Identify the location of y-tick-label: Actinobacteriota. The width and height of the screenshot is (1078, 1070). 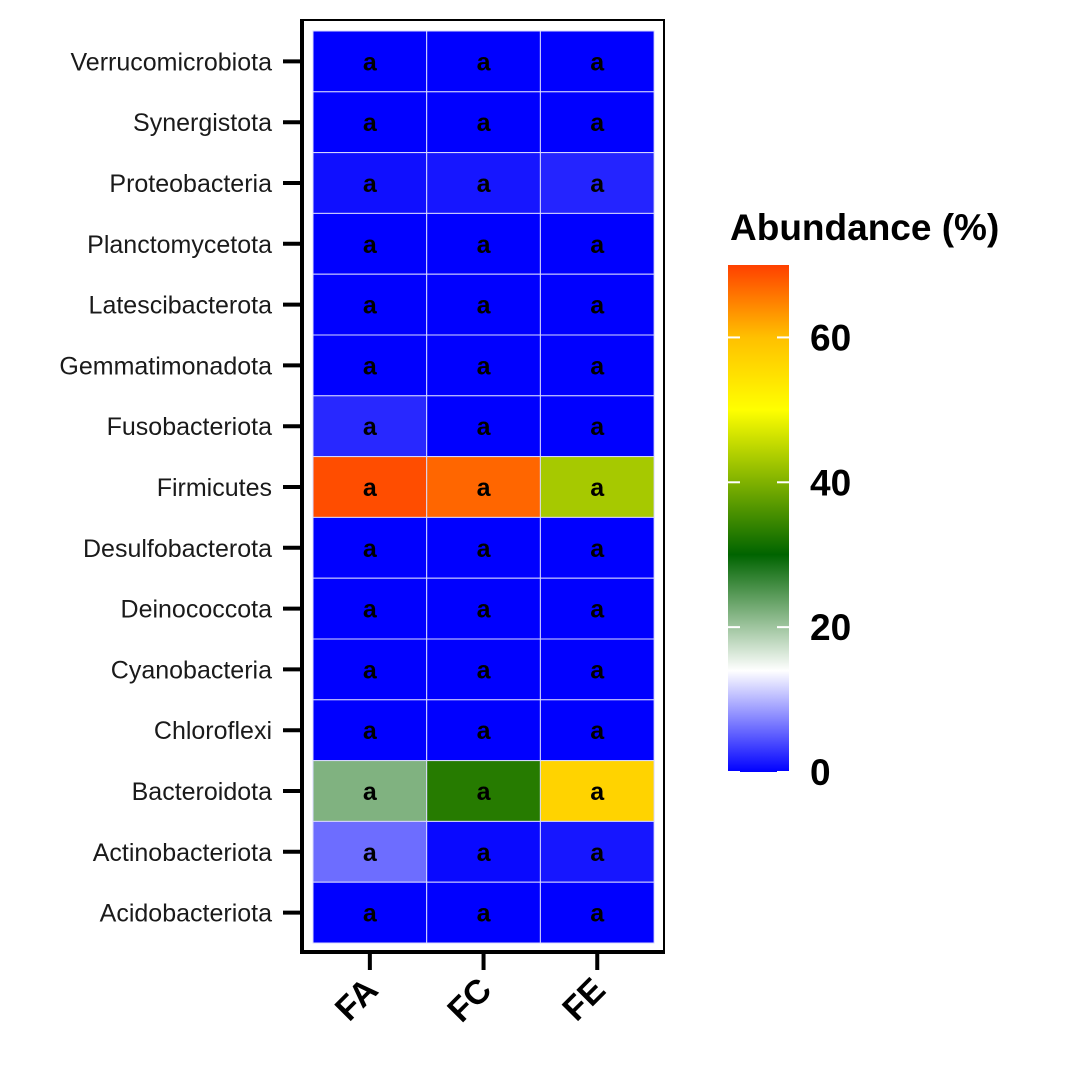
(182, 853).